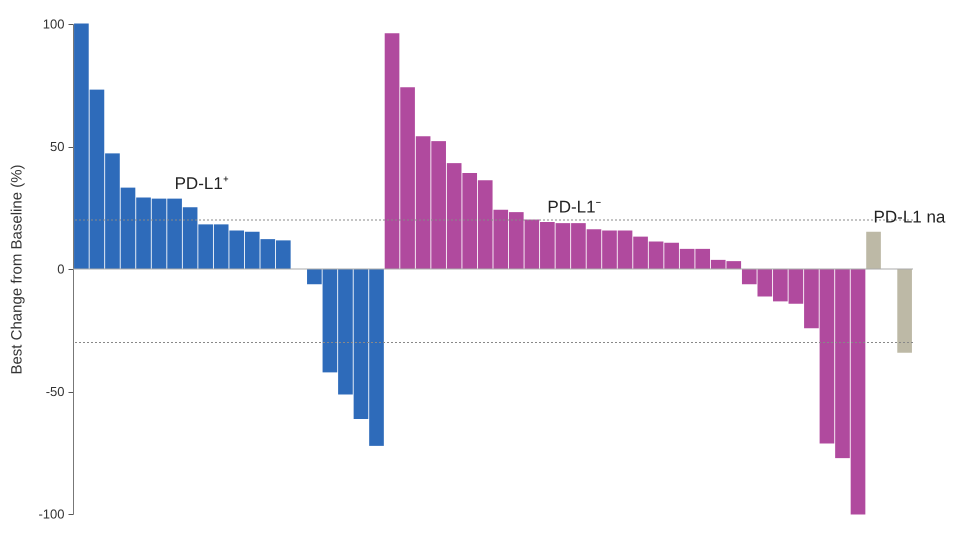 The height and width of the screenshot is (533, 977). Describe the element at coordinates (574, 206) in the screenshot. I see `series-label: PD-L1⁻` at that location.